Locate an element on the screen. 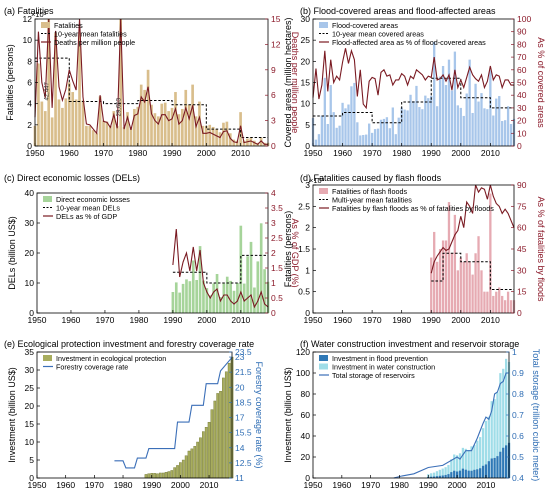 This screenshot has width=550, height=492. y-tick-label: 30 is located at coordinates (30, 223).